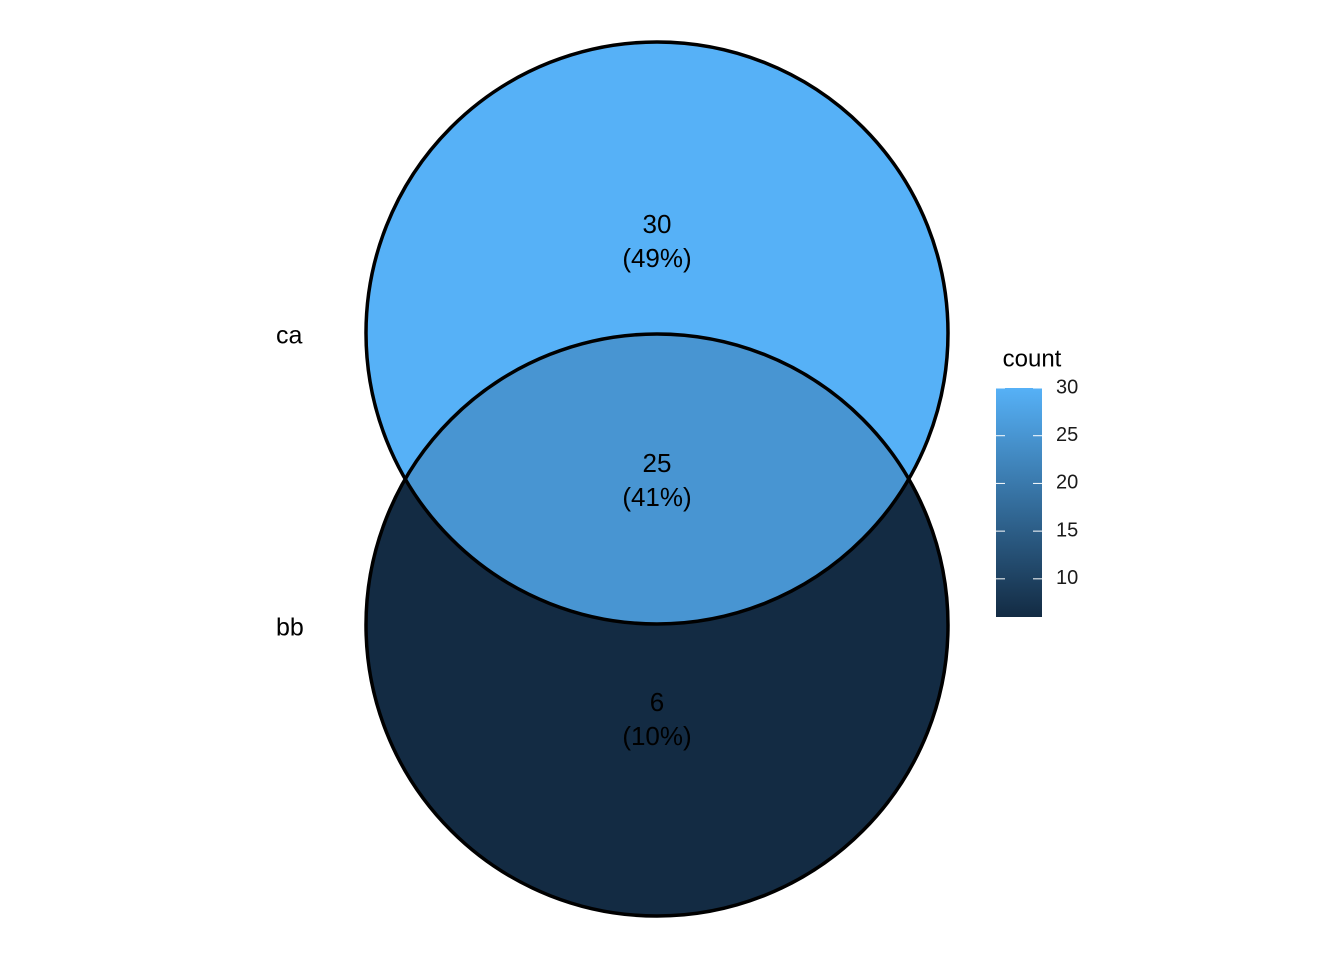  Describe the element at coordinates (656, 736) in the screenshot. I see `region-percent: (10%)` at that location.